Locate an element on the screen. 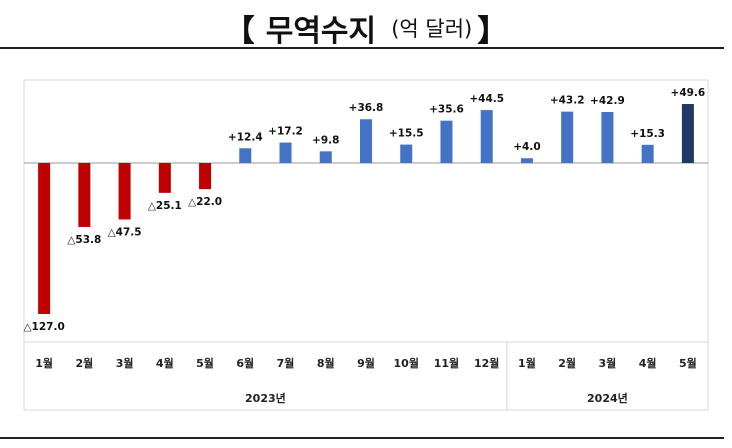 This screenshot has width=732, height=448. data-label: +42.9 is located at coordinates (607, 101).